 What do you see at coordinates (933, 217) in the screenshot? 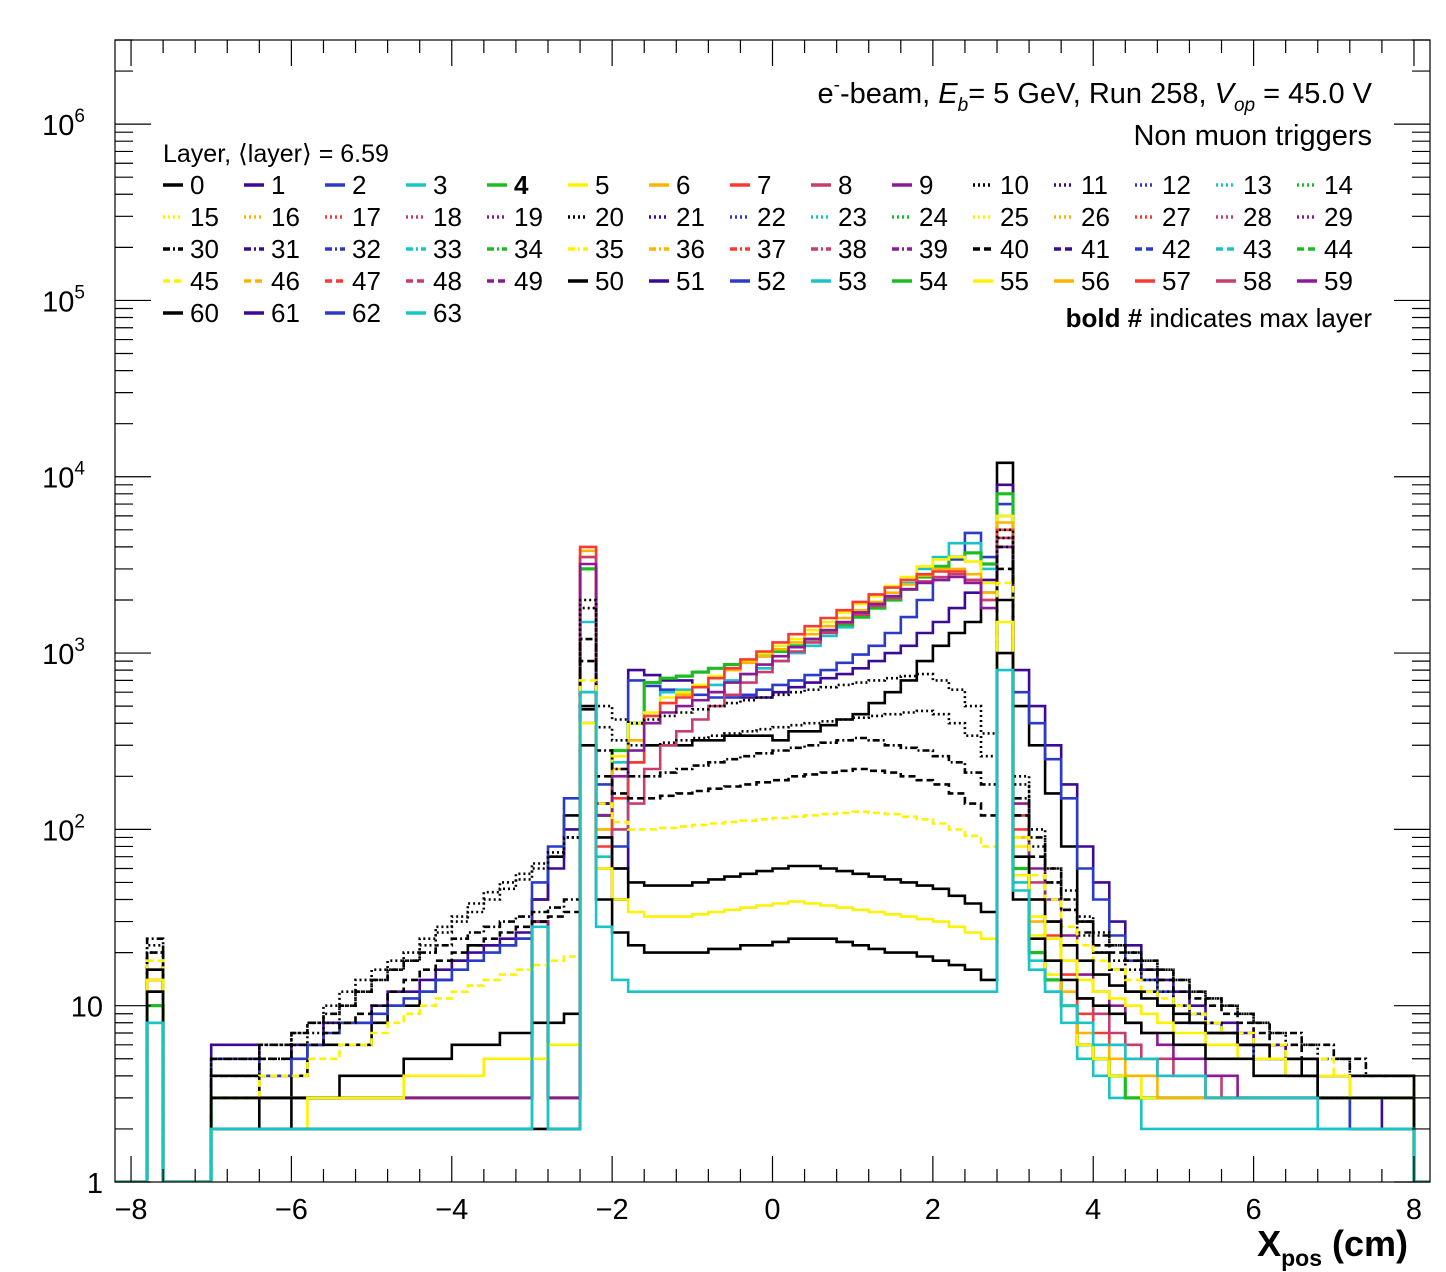
I see `legend-label-24: 24` at bounding box center [933, 217].